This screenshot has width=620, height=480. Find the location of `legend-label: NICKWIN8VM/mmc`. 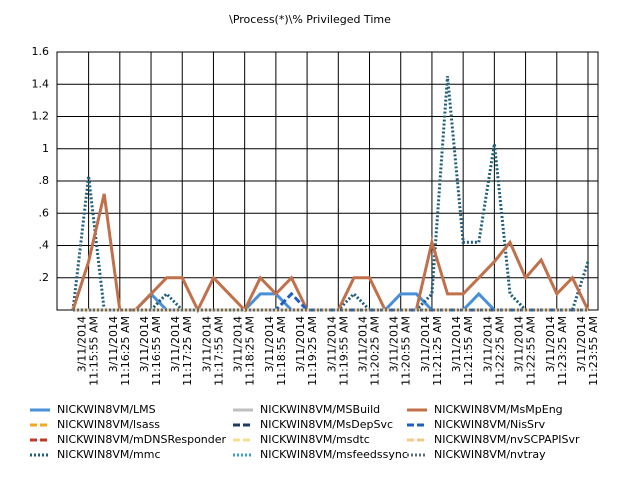

legend-label: NICKWIN8VM/mmc is located at coordinates (109, 454).